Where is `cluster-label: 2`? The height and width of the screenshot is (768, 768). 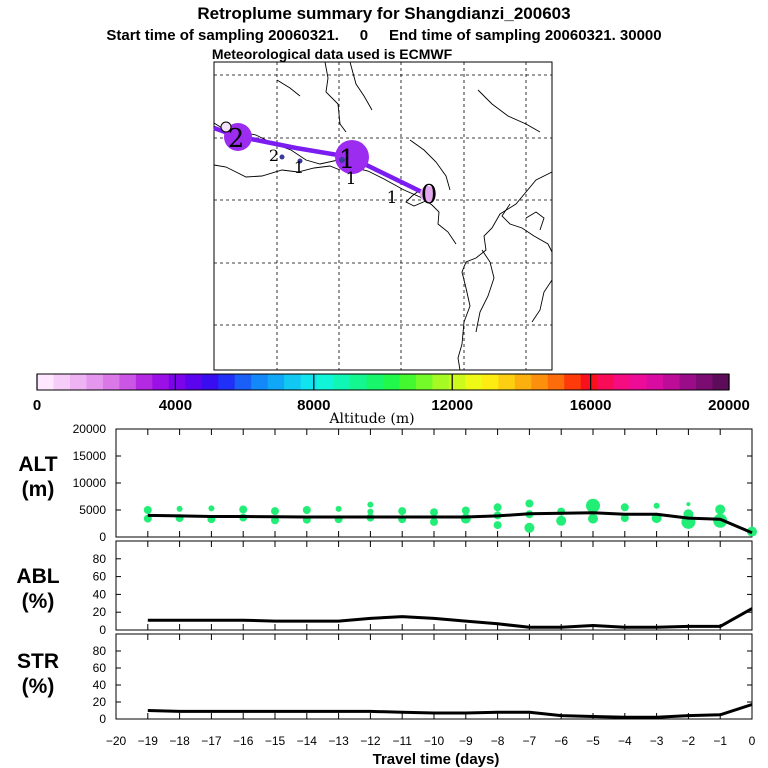
cluster-label: 2 is located at coordinates (274, 155).